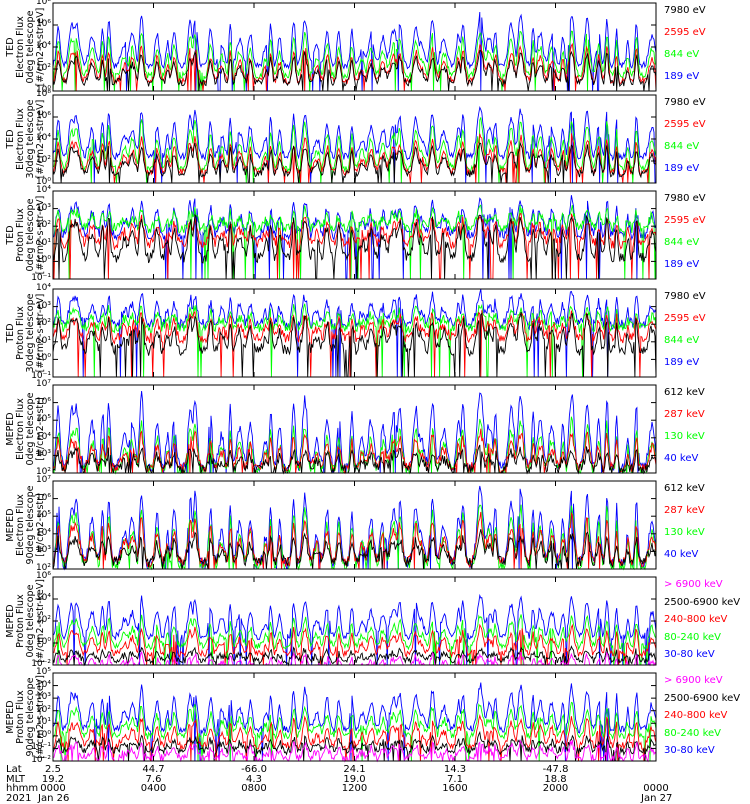  Describe the element at coordinates (656, 788) in the screenshot. I see `x-tick-hhmm: 0000` at that location.